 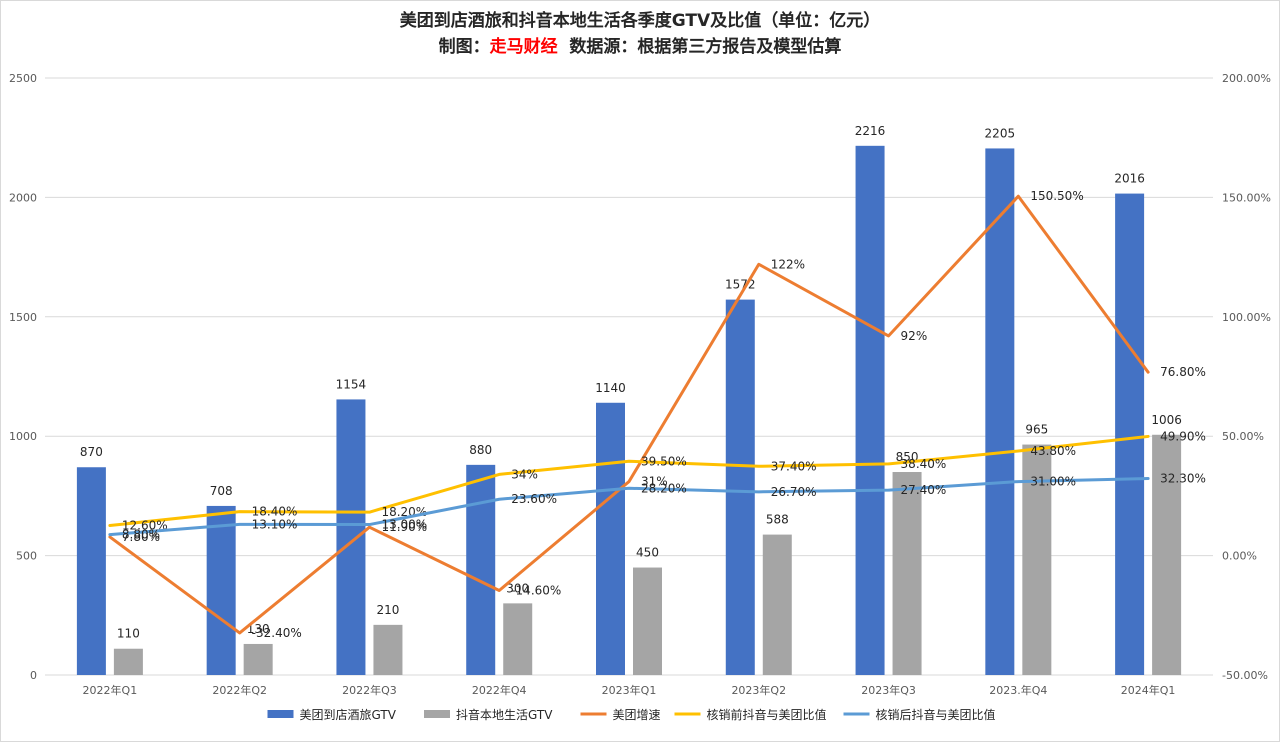 What do you see at coordinates (239, 690) in the screenshot?
I see `x-tick-label: 2022年Q2` at bounding box center [239, 690].